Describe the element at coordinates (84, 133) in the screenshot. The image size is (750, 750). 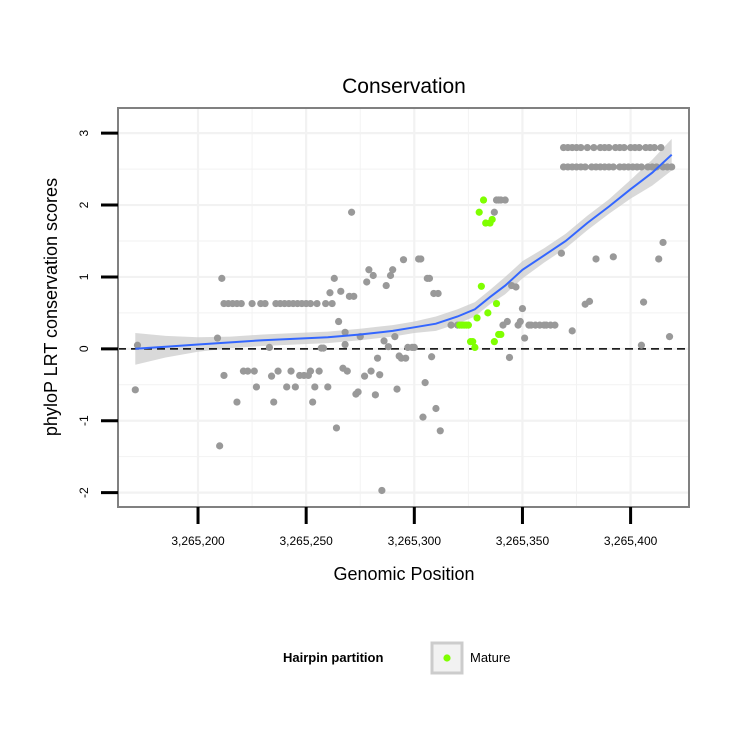
I see `y-tick-label: 3` at that location.